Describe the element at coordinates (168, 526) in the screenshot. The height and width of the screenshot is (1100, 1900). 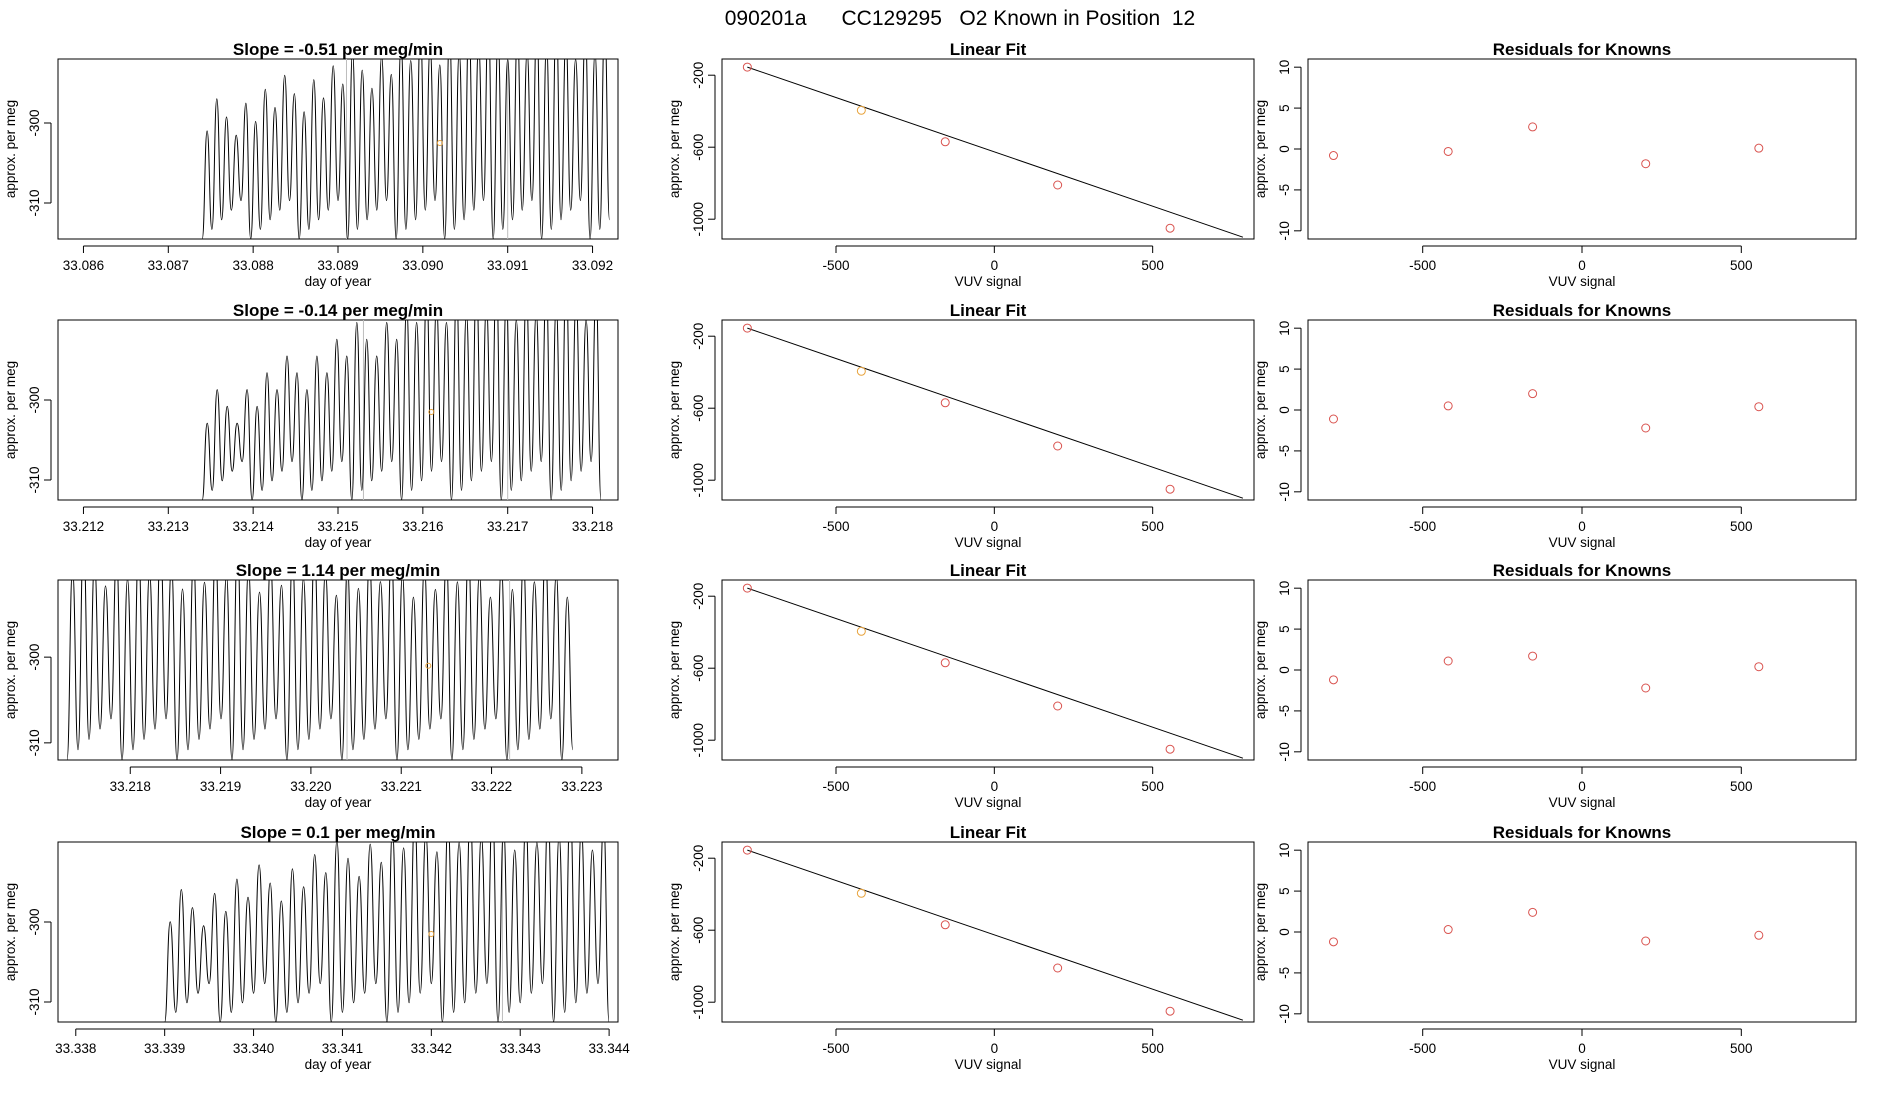
I see `x-tick-label: 33.213` at that location.